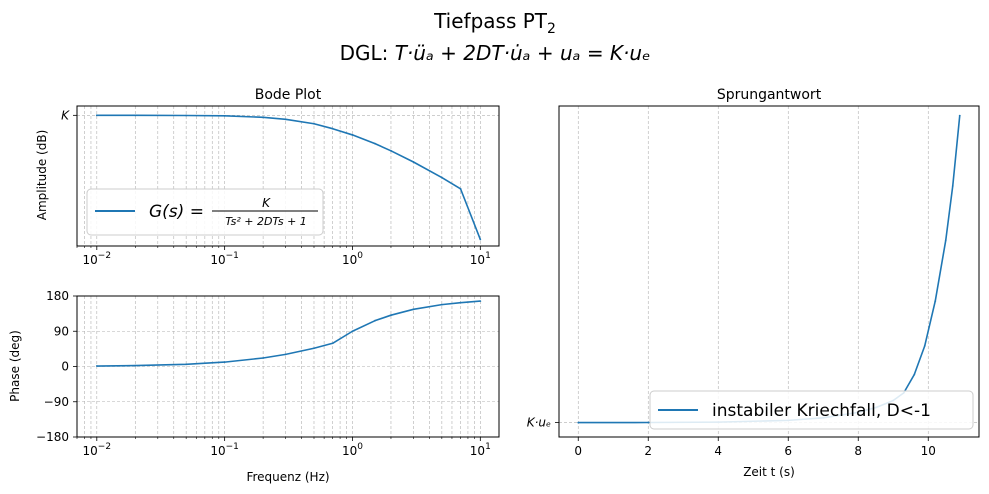 The image size is (989, 494). What do you see at coordinates (15, 366) in the screenshot?
I see `phase-axis-label: Phase (deg)` at bounding box center [15, 366].